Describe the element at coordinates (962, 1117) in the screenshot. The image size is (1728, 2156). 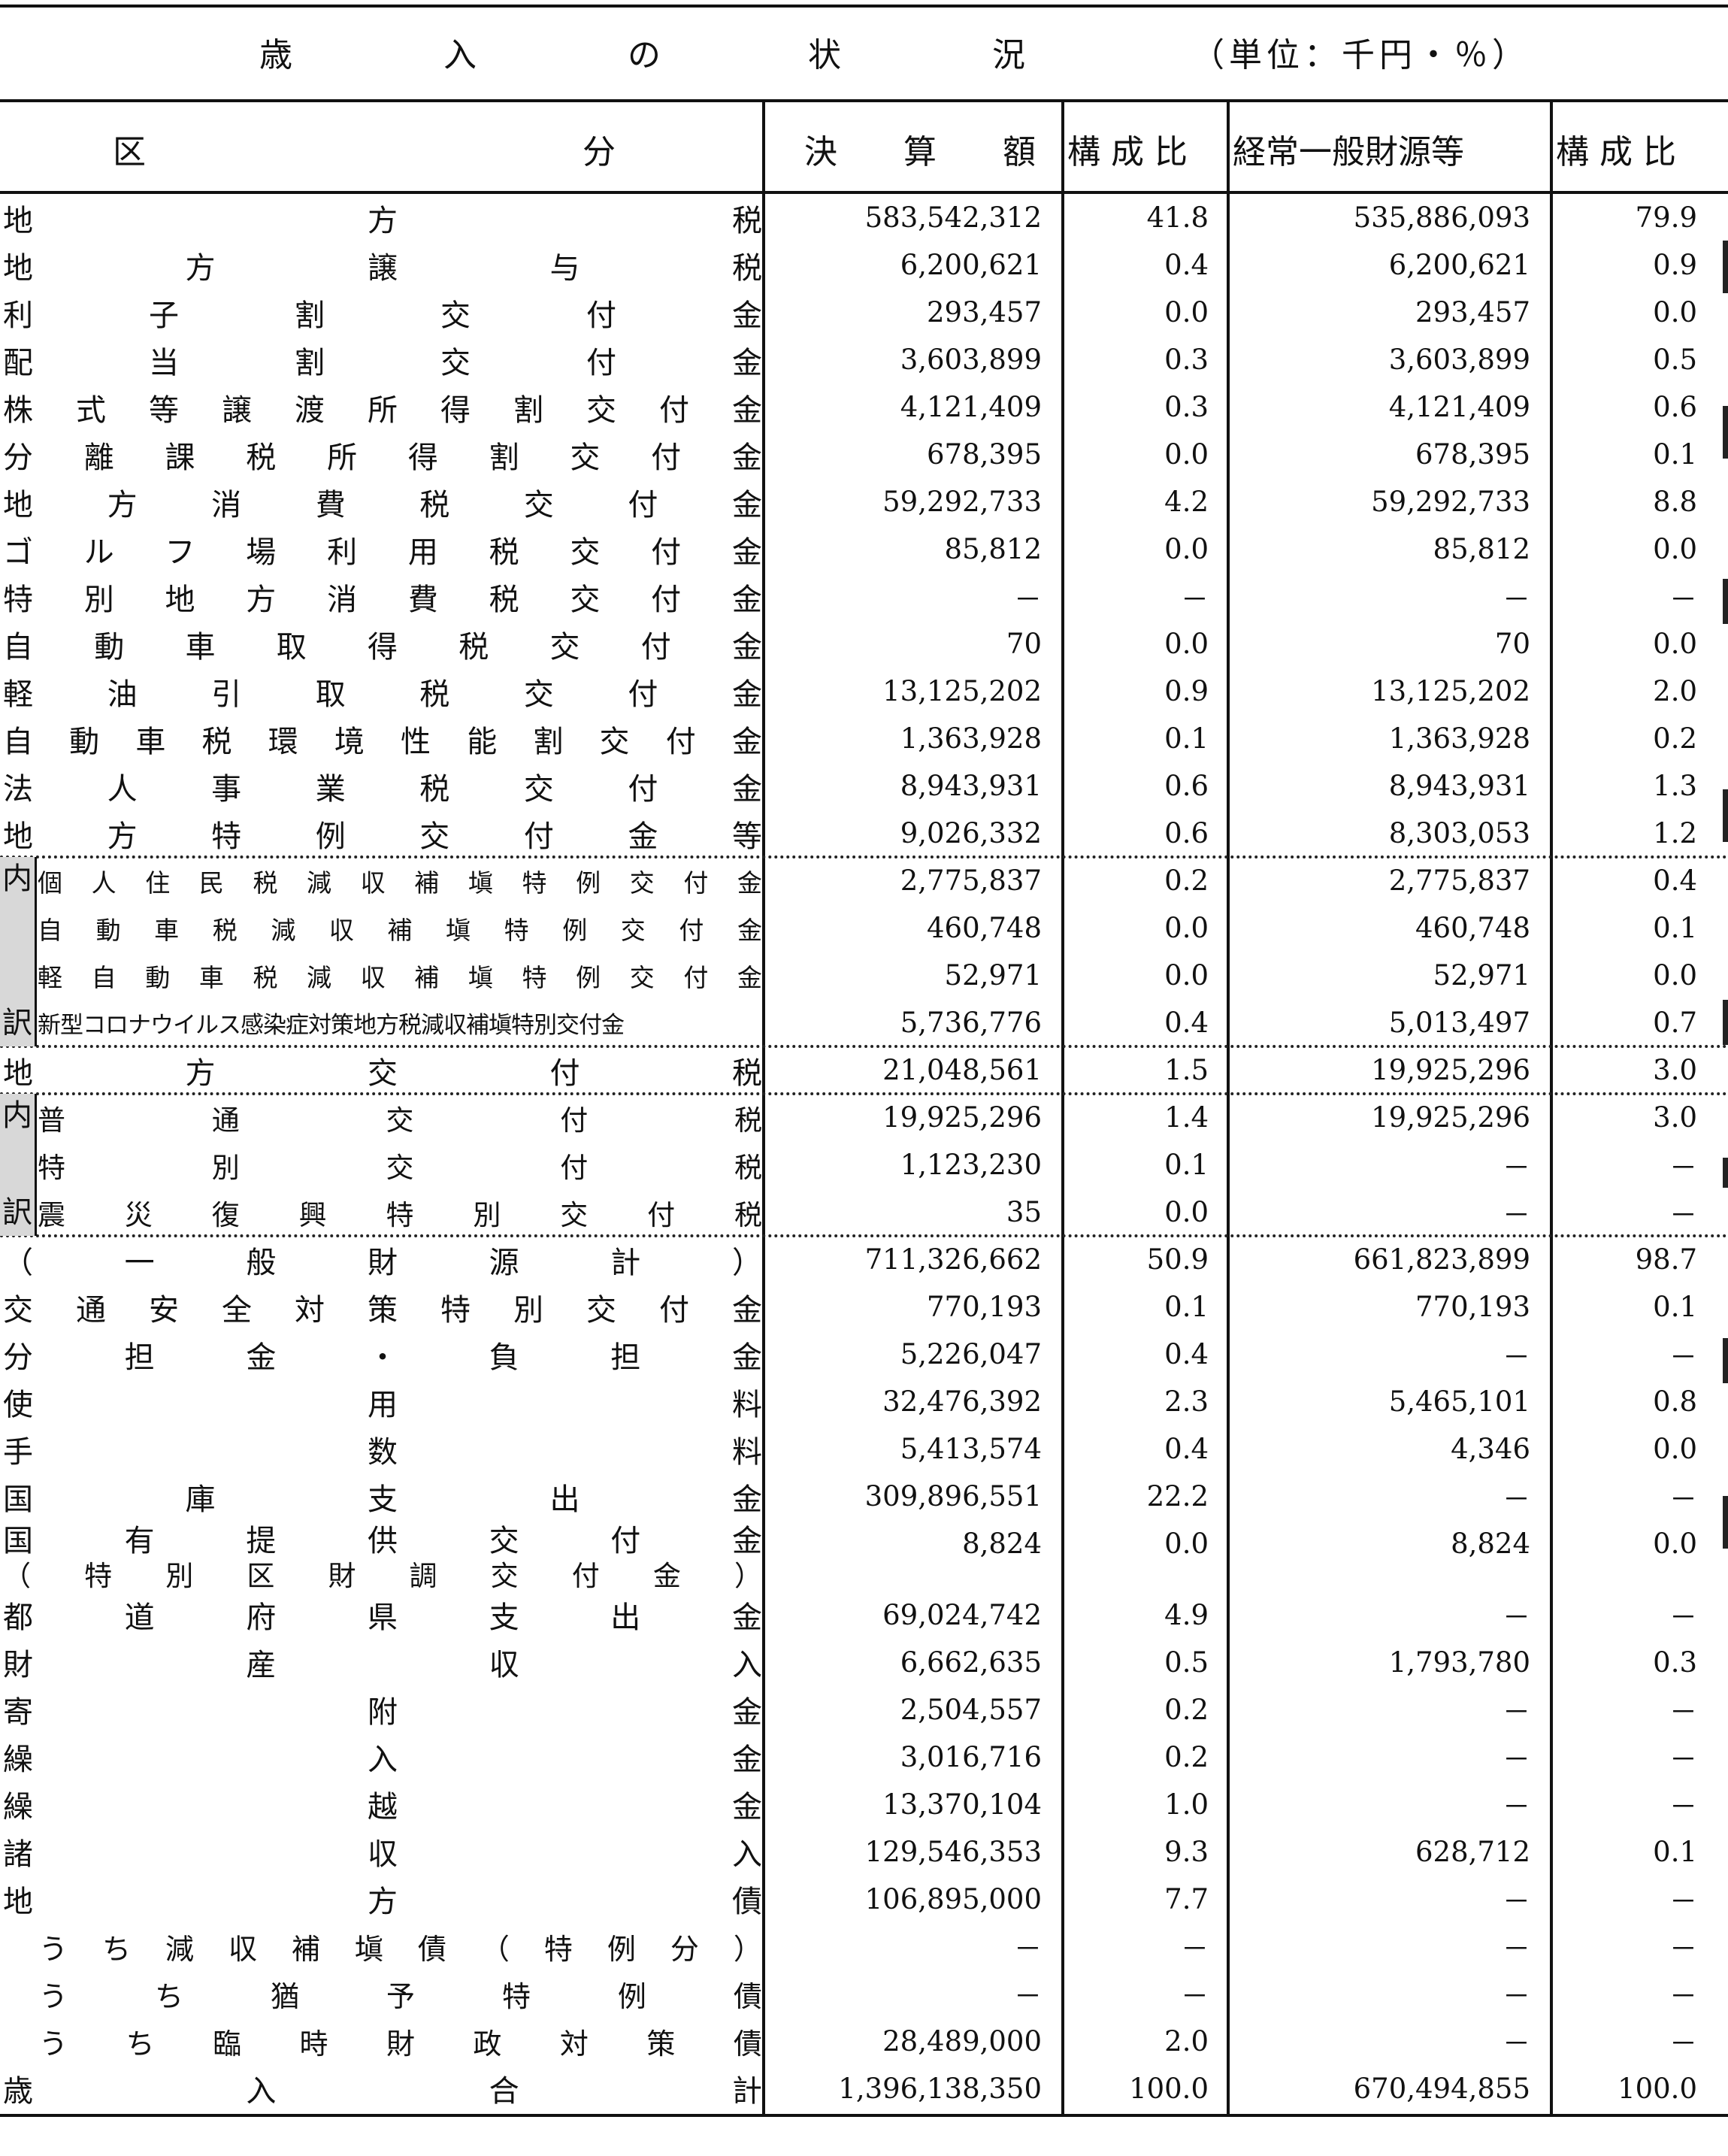
I see `cell-kessan: 19,925,296` at that location.